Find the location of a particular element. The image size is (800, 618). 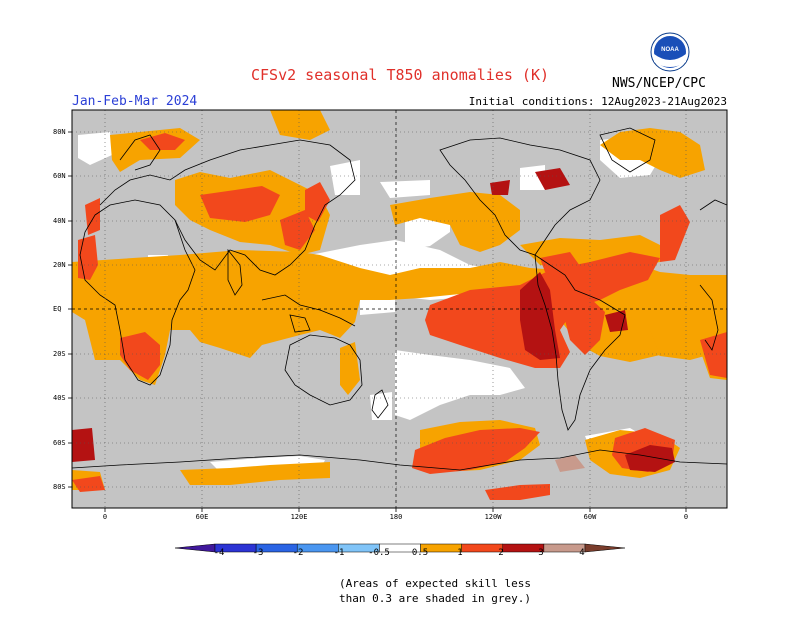

lon-label: 120E is located at coordinates (299, 517).